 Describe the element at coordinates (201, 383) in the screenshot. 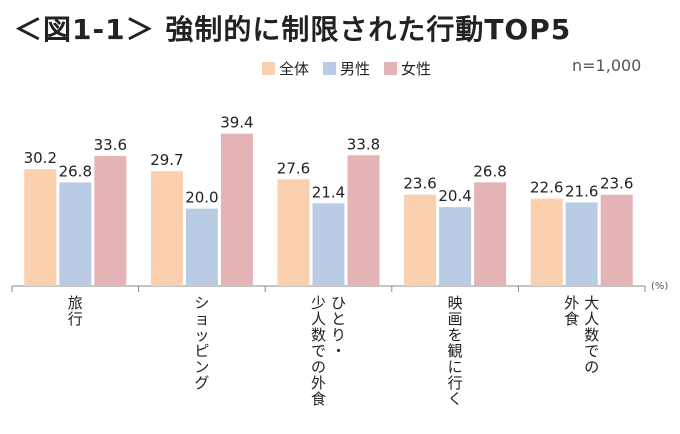

I see `category-label-char: グ` at that location.